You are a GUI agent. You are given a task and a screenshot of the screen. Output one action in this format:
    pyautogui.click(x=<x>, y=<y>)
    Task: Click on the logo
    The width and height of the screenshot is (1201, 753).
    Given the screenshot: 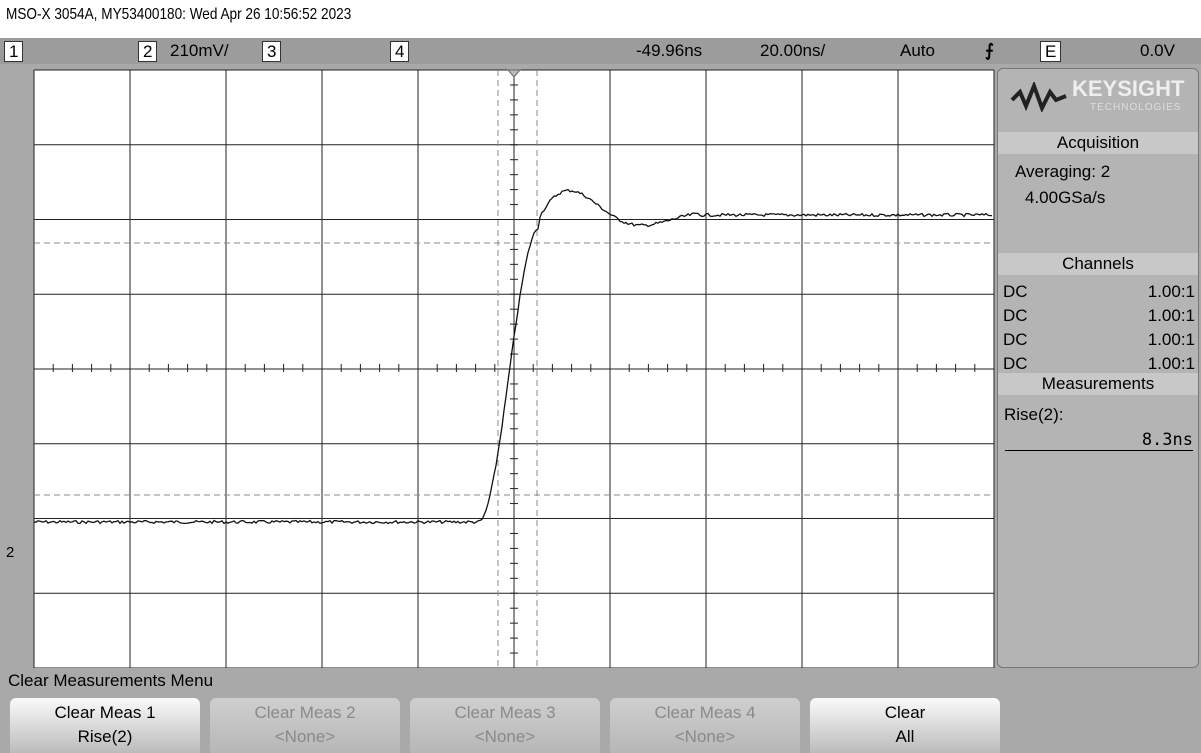 What is the action you would take?
    pyautogui.click(x=1038, y=97)
    